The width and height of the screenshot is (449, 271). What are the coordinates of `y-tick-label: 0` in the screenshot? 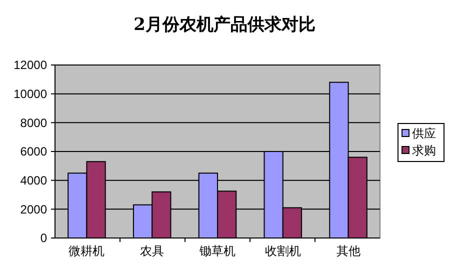 It's located at (44, 238).